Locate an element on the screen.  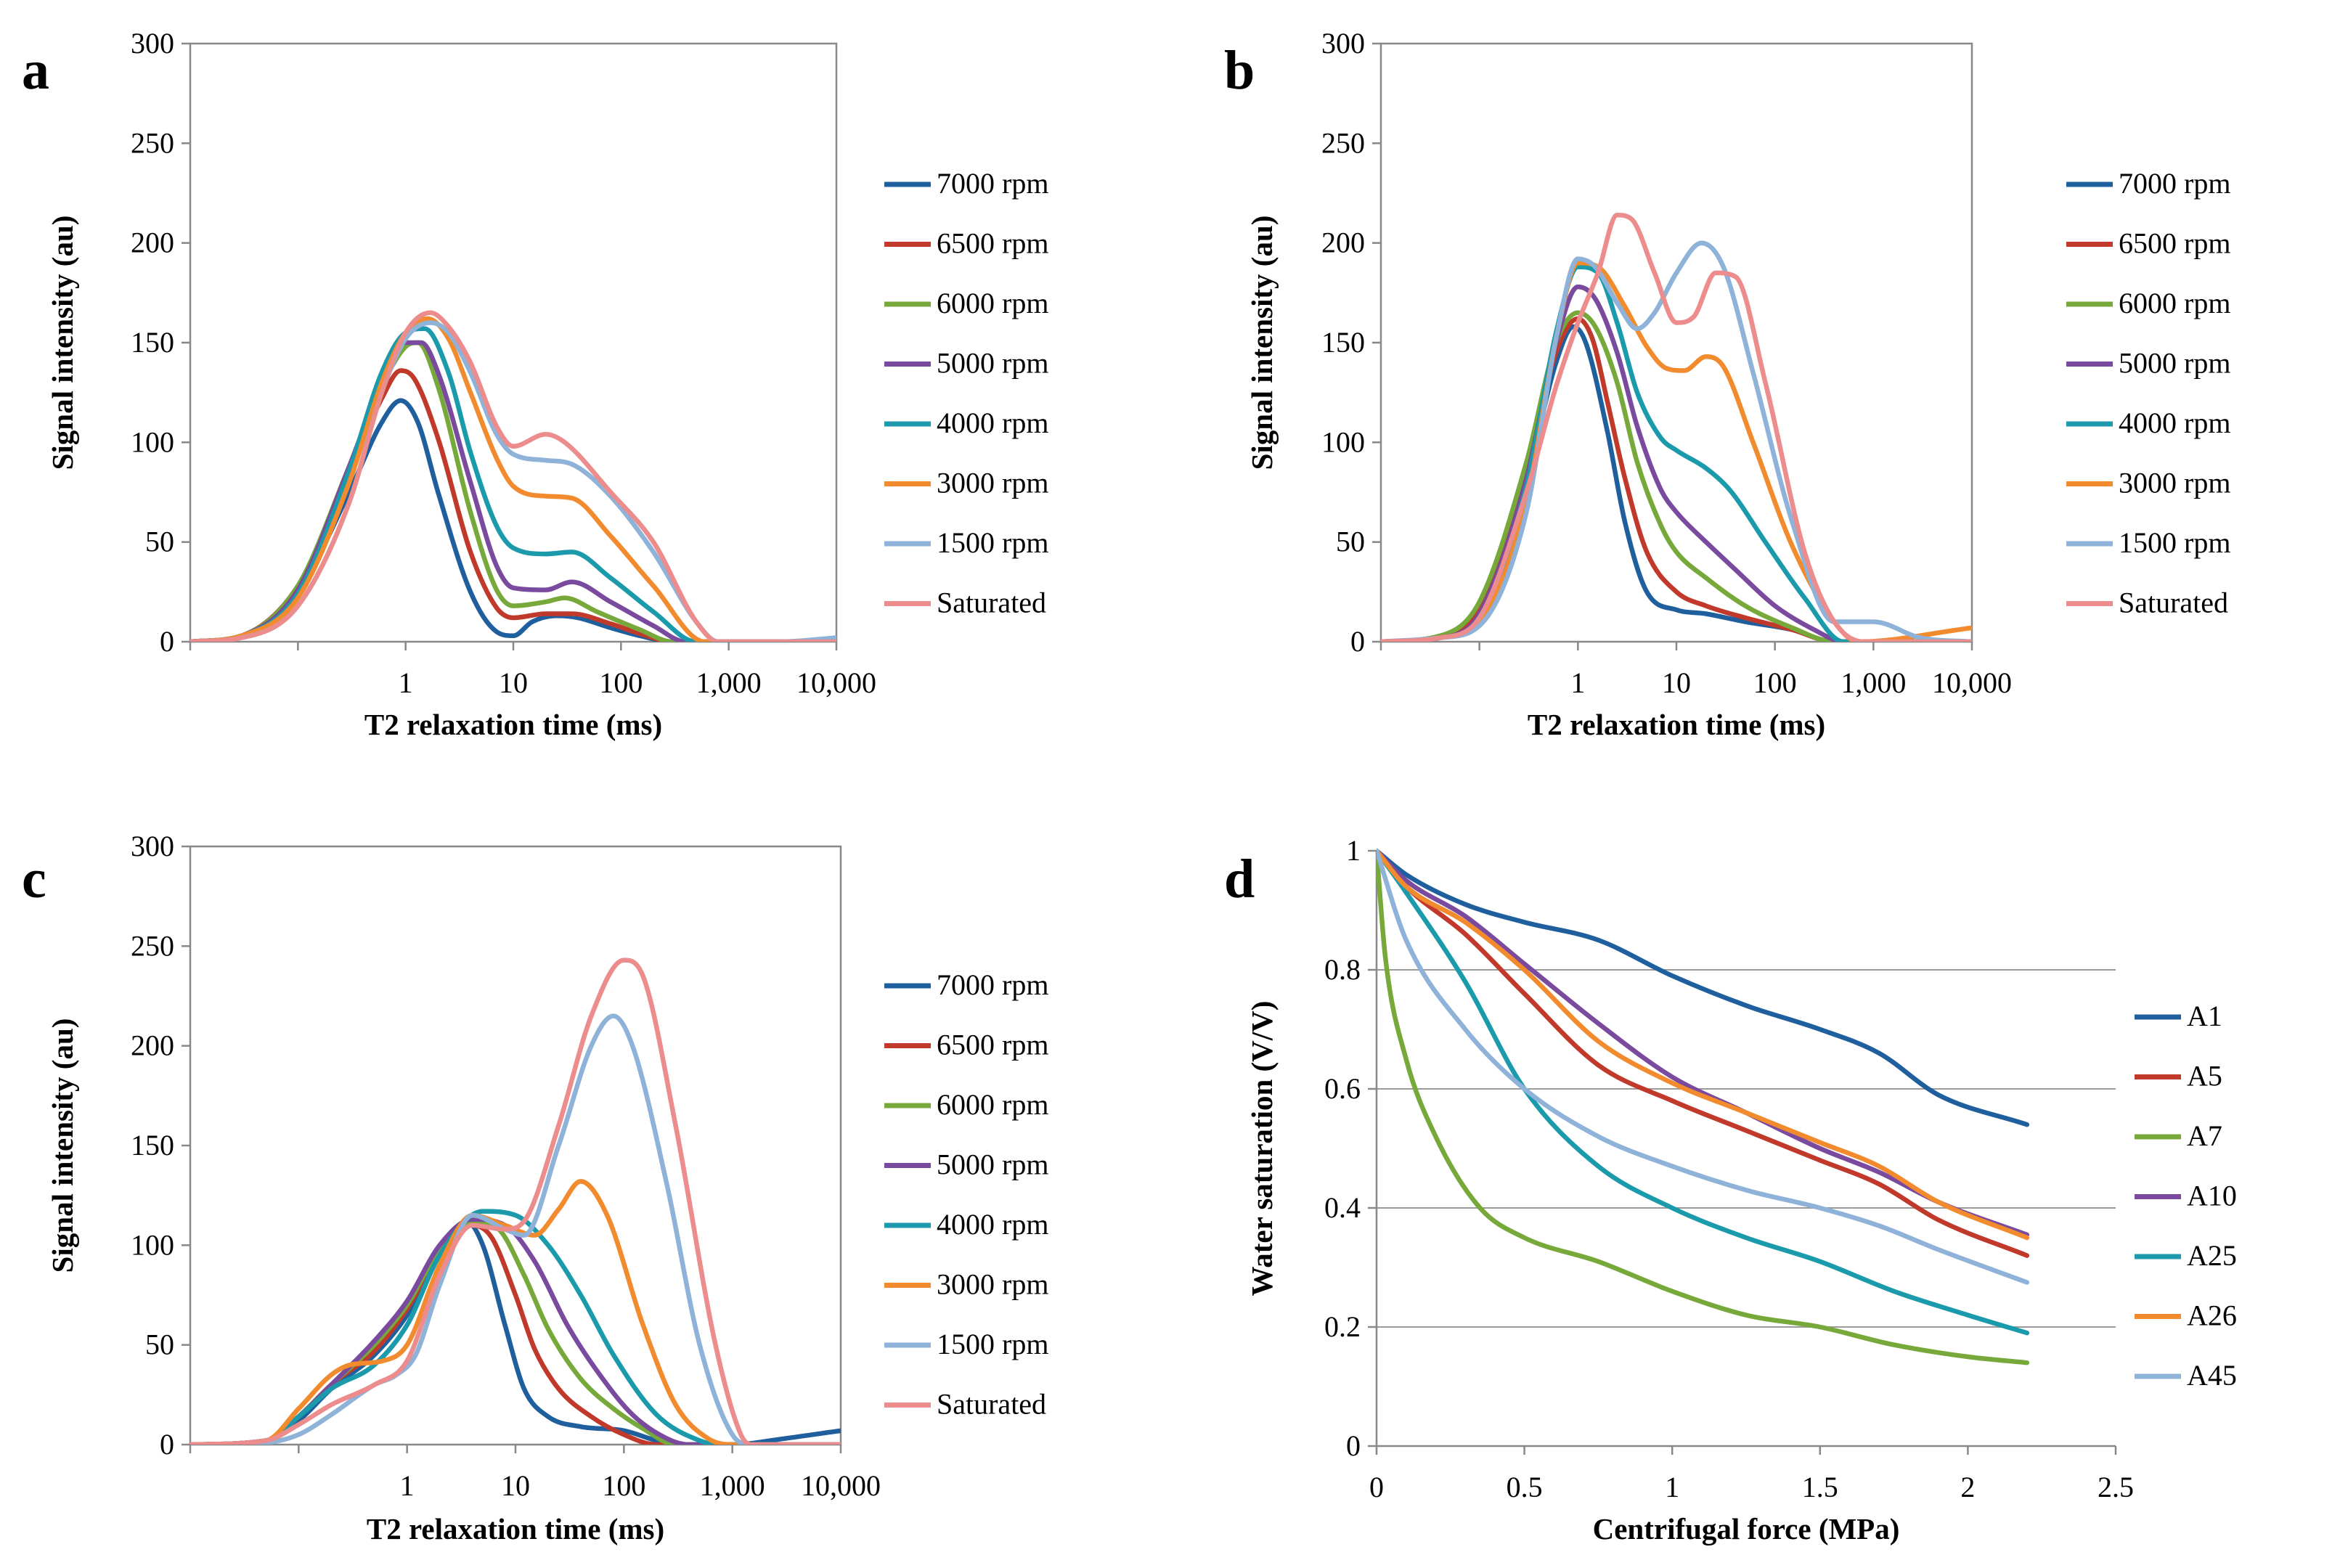
legend-label: A5 is located at coordinates (2204, 1077).